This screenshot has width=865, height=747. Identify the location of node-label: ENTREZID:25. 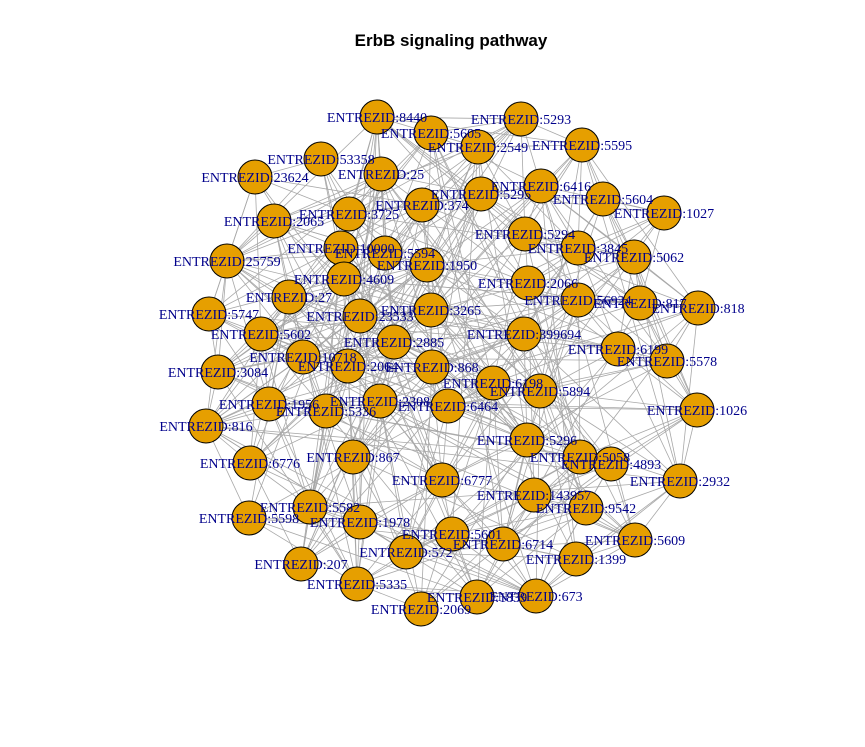
(381, 175).